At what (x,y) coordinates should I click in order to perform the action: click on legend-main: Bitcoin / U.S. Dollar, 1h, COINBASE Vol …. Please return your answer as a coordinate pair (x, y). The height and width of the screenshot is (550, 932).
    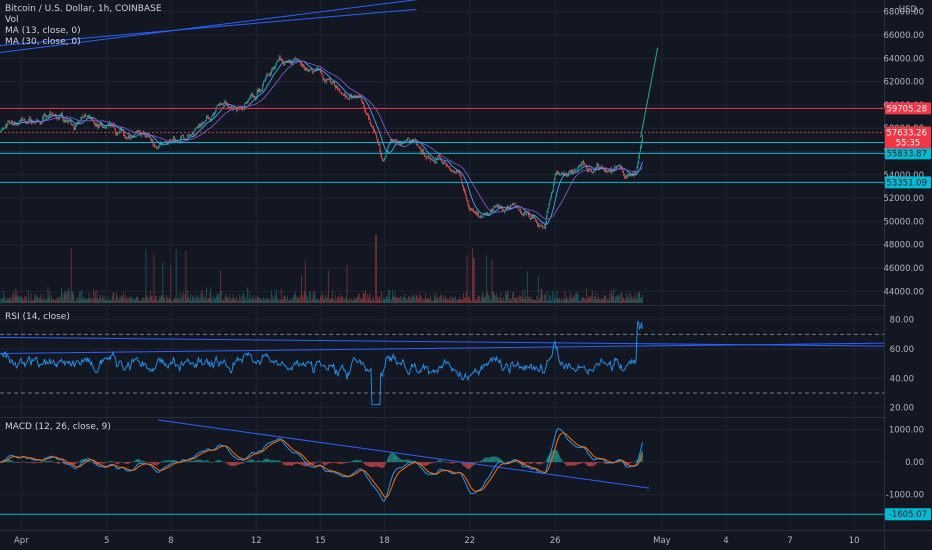
    Looking at the image, I should click on (83, 26).